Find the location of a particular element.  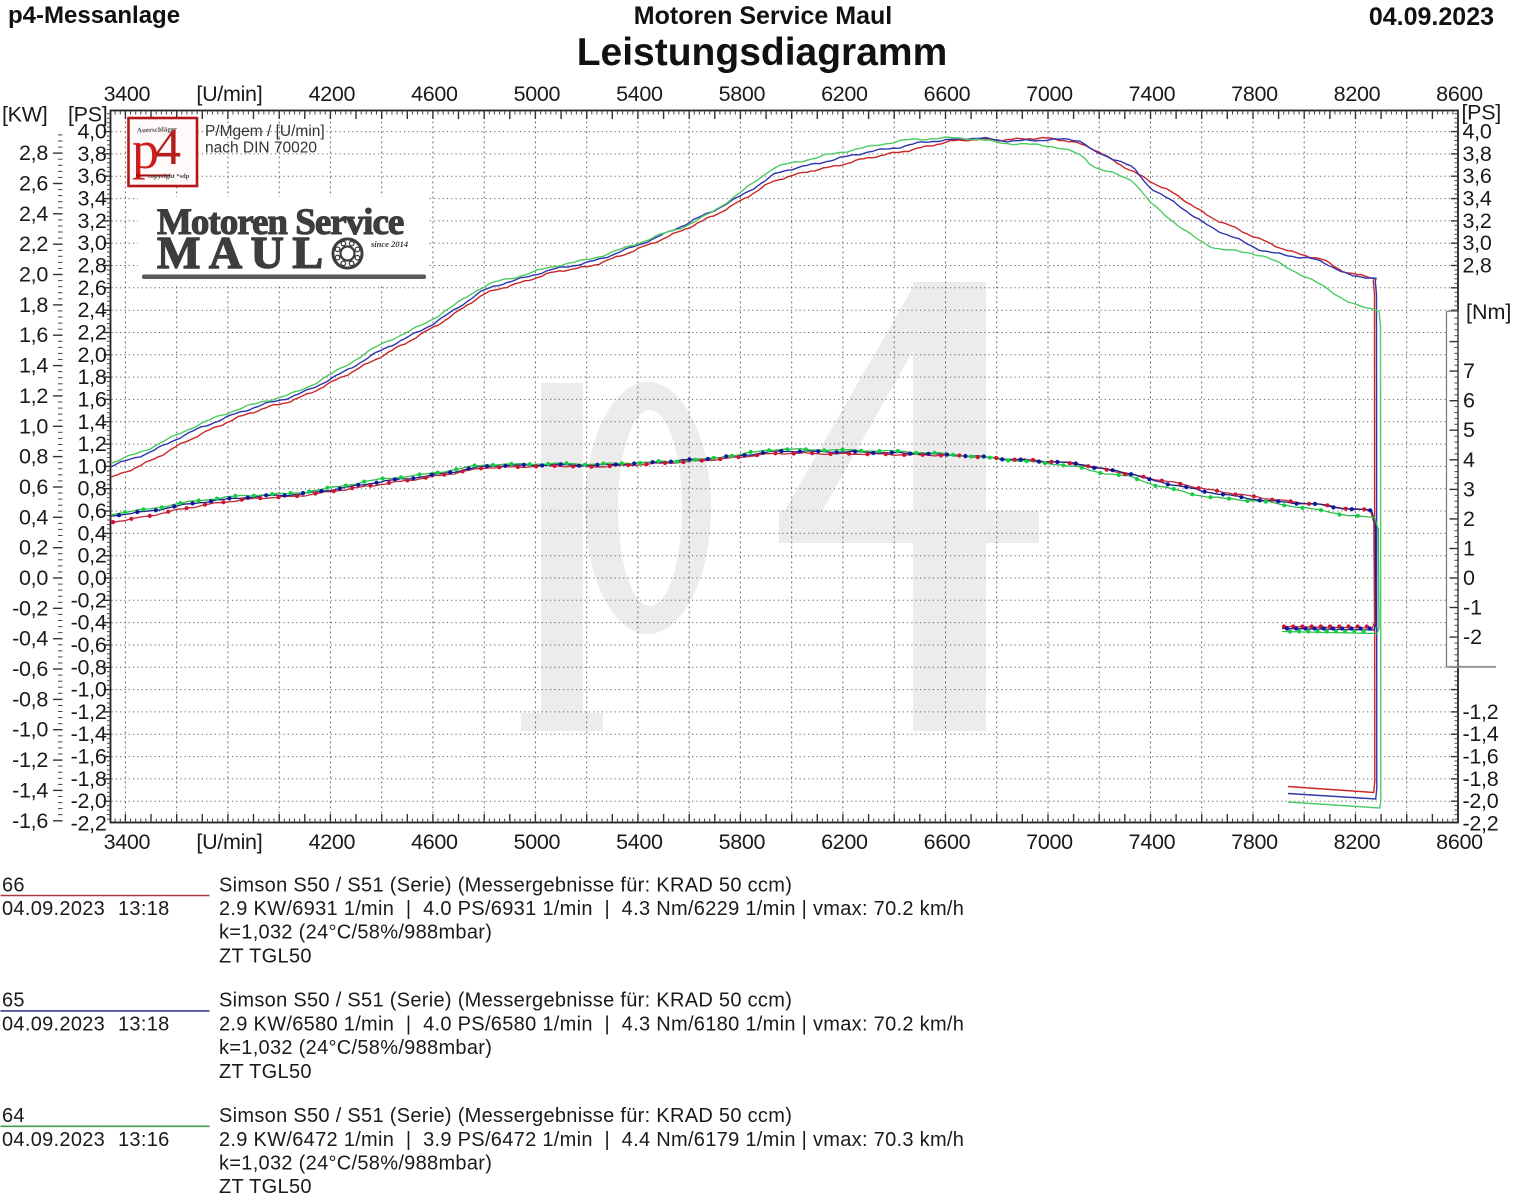

svg-text: -0,4 is located at coordinates (89, 623).